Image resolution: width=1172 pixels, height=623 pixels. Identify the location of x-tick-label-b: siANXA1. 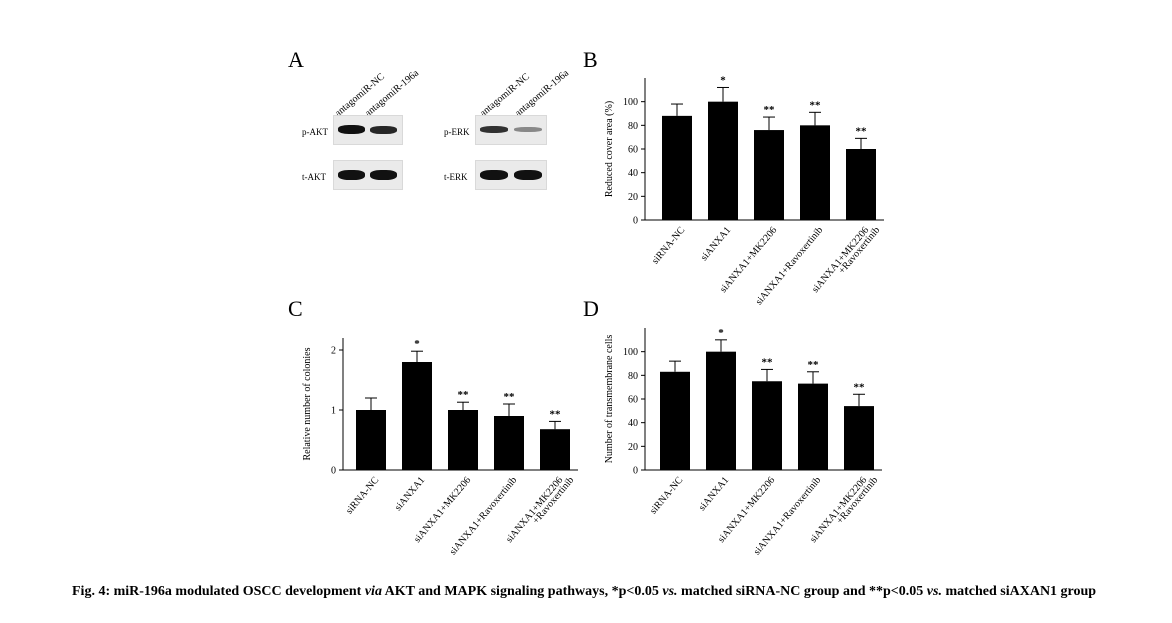
(716, 244).